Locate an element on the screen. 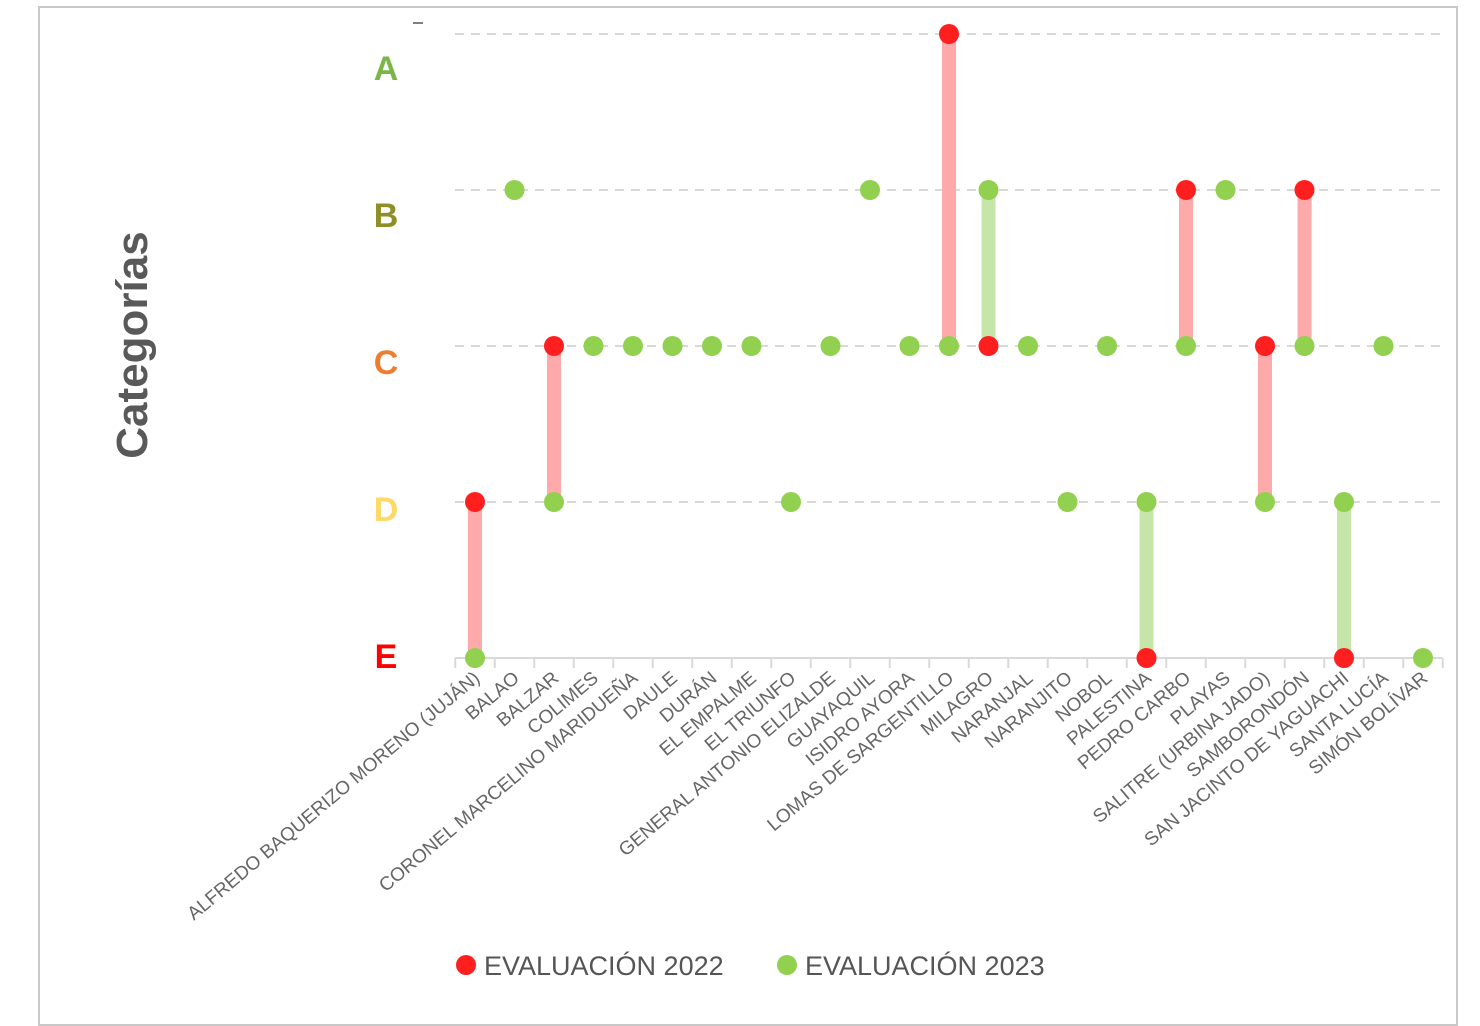 The image size is (1480, 1026). y-category-label-A: A is located at coordinates (386, 69).